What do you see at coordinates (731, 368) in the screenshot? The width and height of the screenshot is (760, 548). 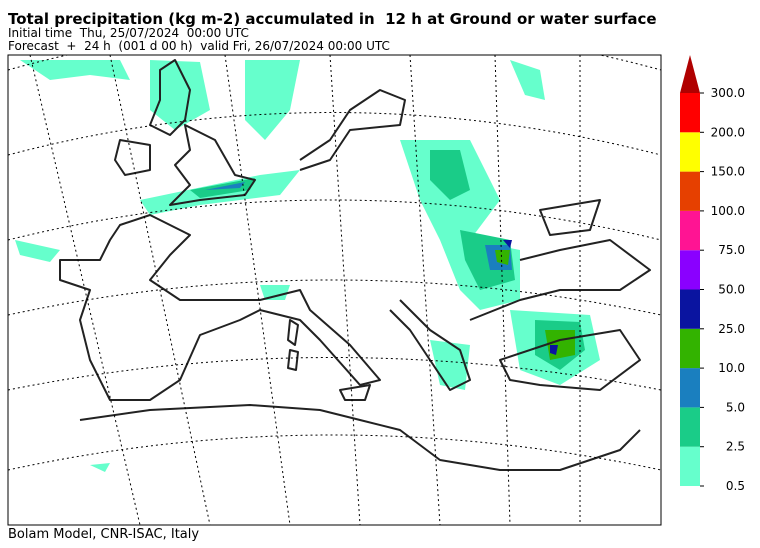 I see `colorbar-label: 10.0` at bounding box center [731, 368].